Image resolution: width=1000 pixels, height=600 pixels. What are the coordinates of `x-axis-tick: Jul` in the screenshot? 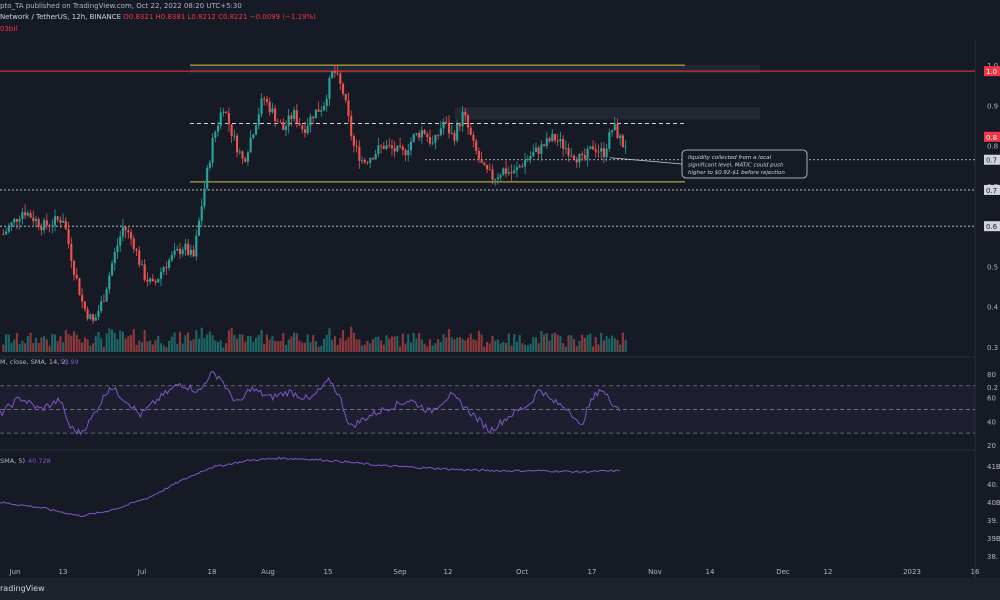 It's located at (142, 572).